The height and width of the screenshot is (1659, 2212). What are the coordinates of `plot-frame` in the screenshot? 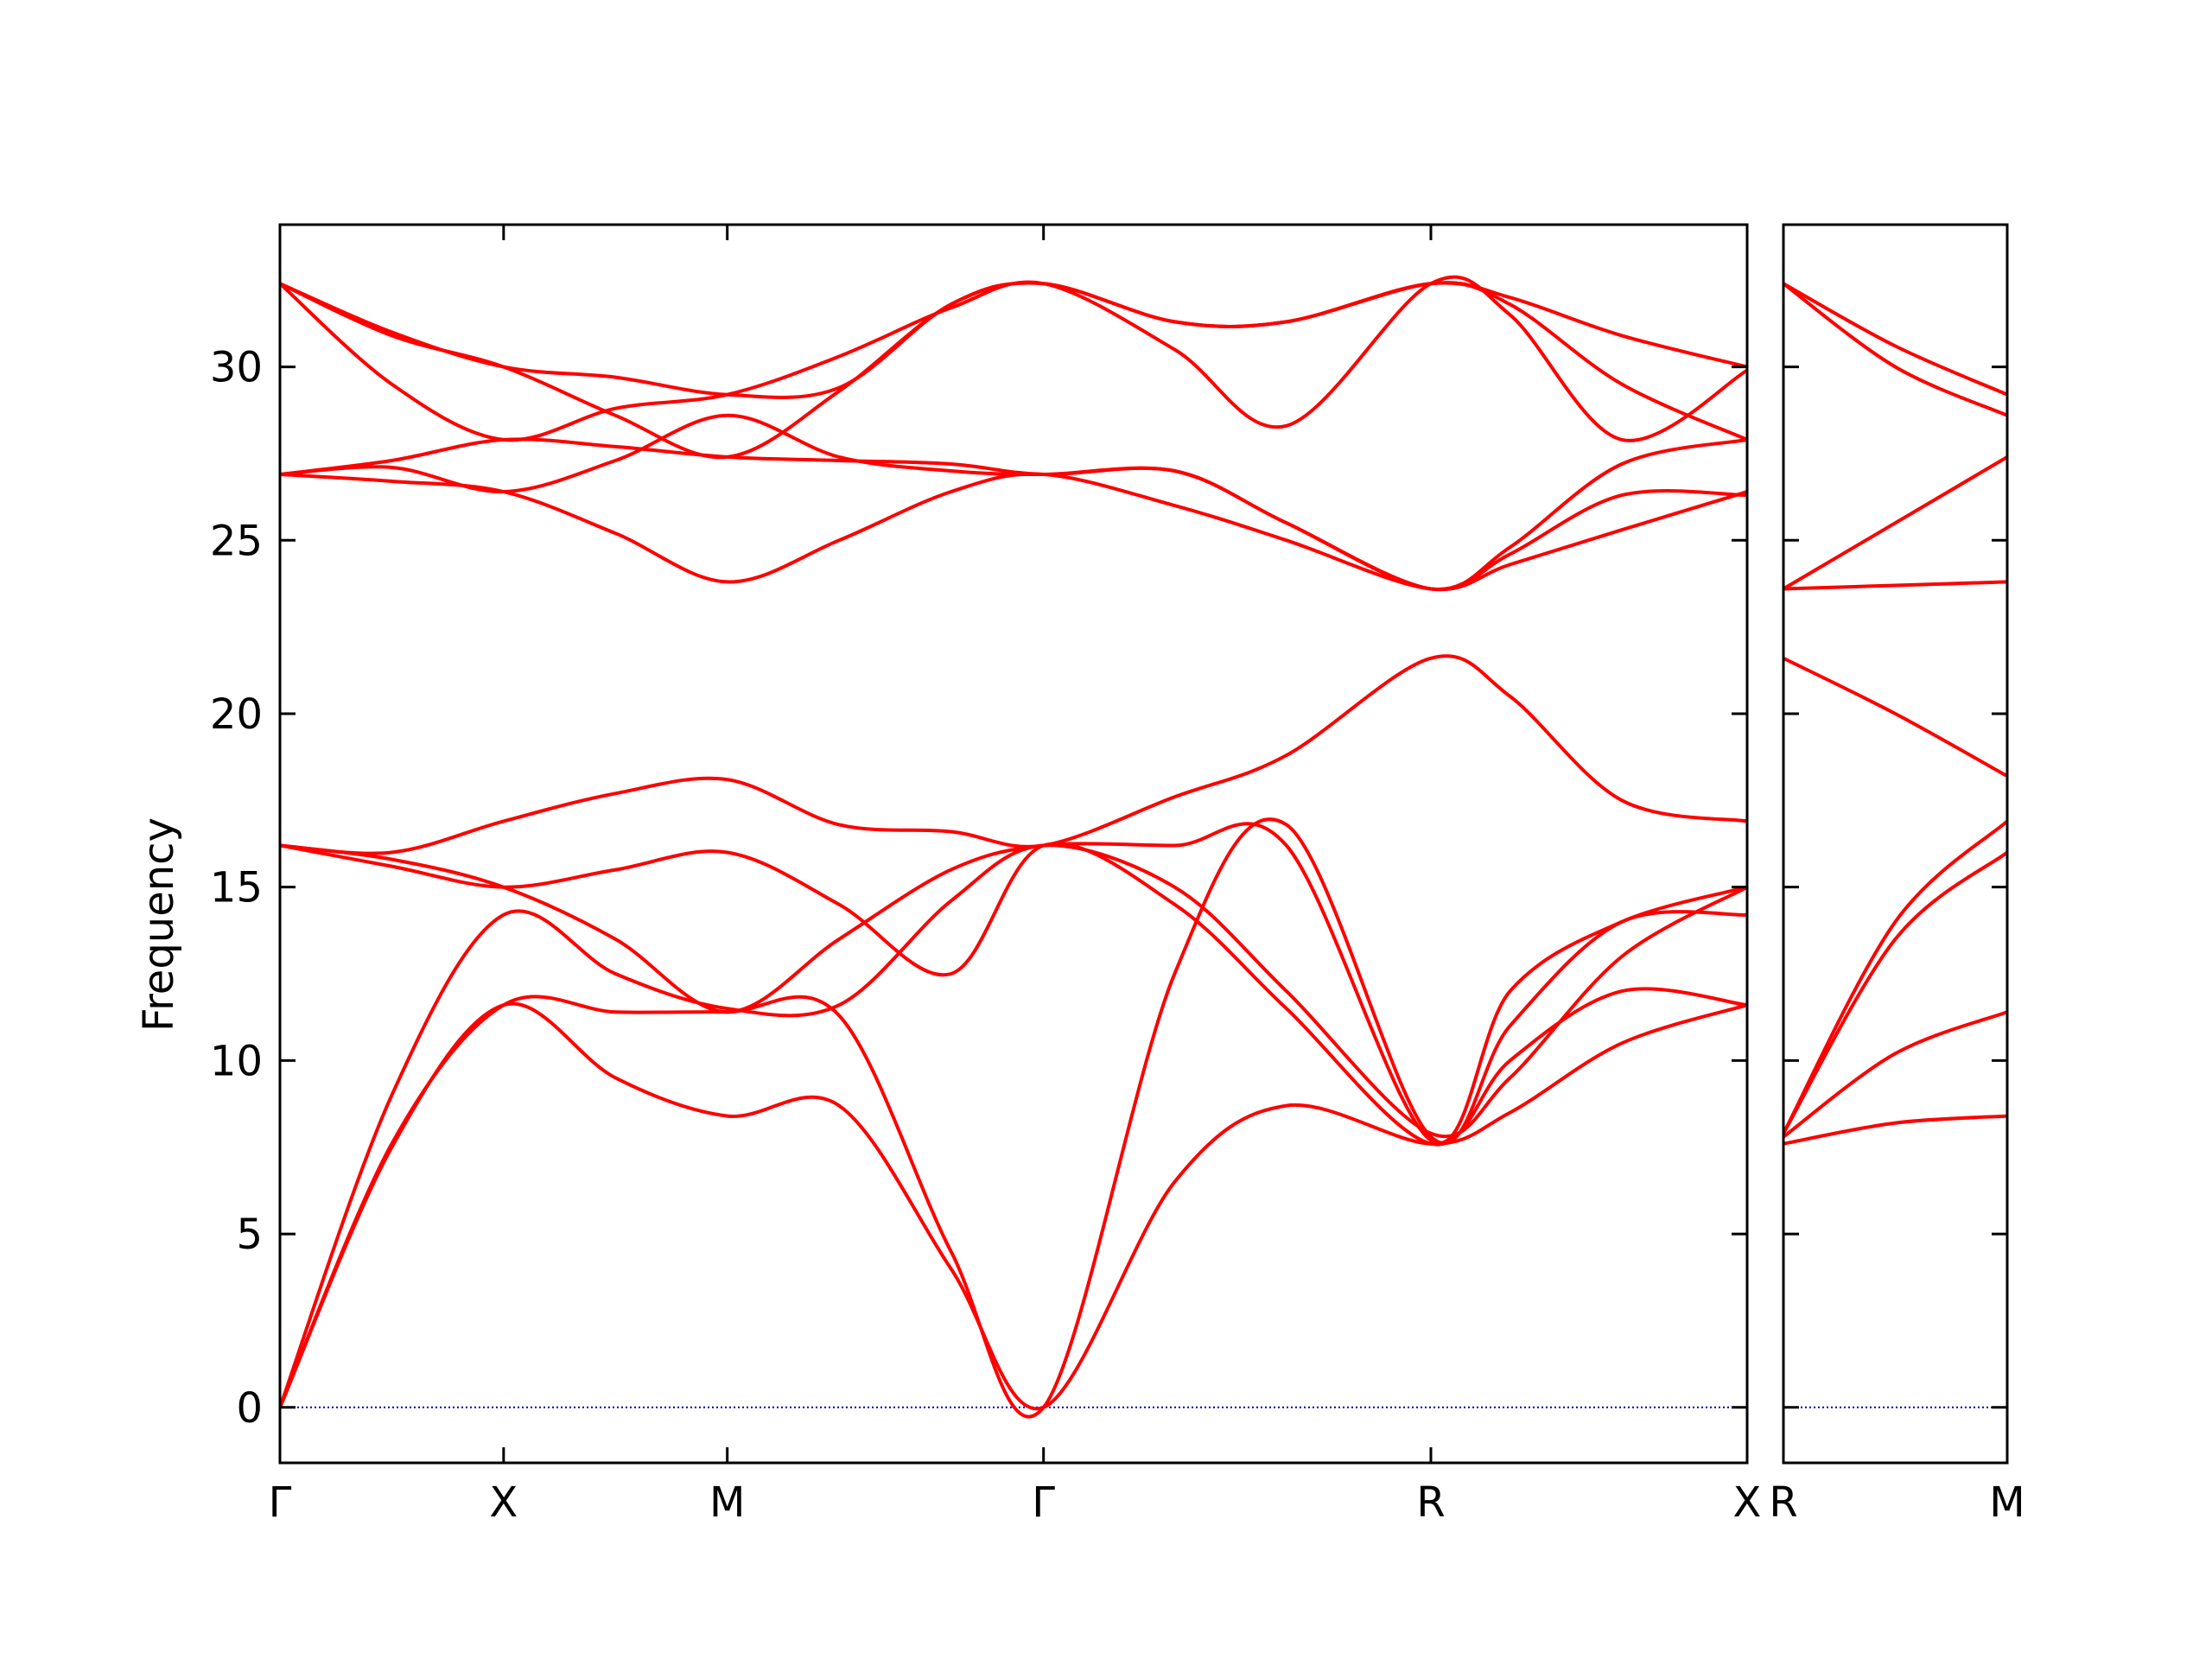 It's located at (1895, 844).